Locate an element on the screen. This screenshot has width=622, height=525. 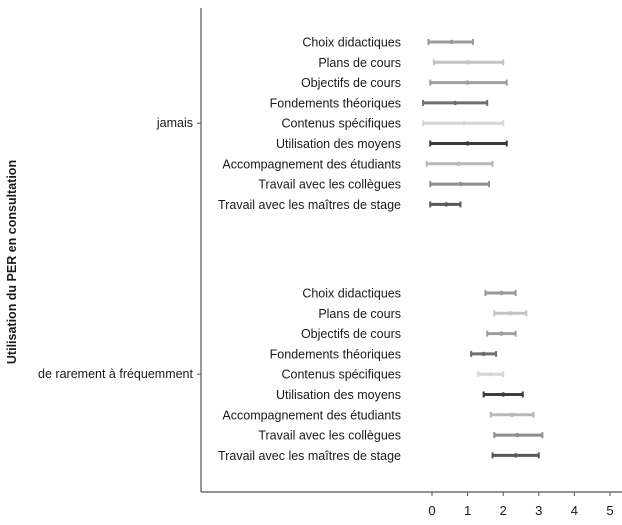
y-axis-title: Utilisation du PER en consultation is located at coordinates (12, 262).